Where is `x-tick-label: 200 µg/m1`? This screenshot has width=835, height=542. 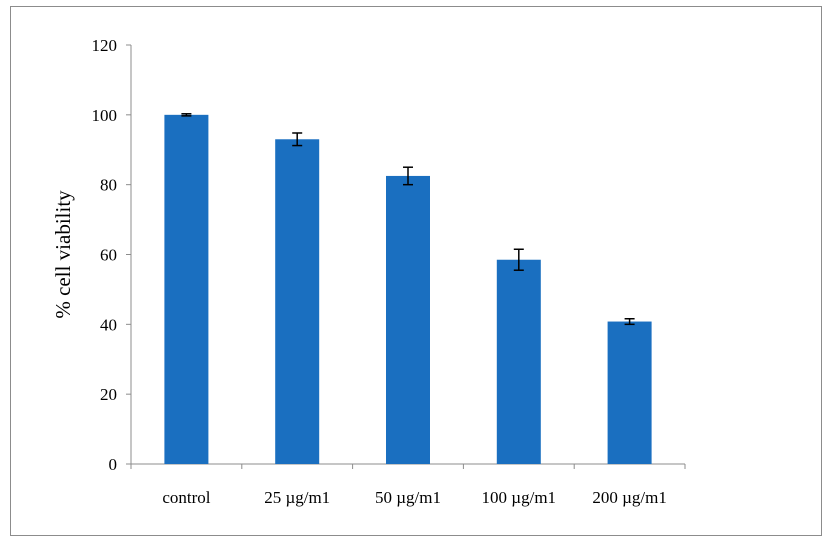 x-tick-label: 200 µg/m1 is located at coordinates (629, 497).